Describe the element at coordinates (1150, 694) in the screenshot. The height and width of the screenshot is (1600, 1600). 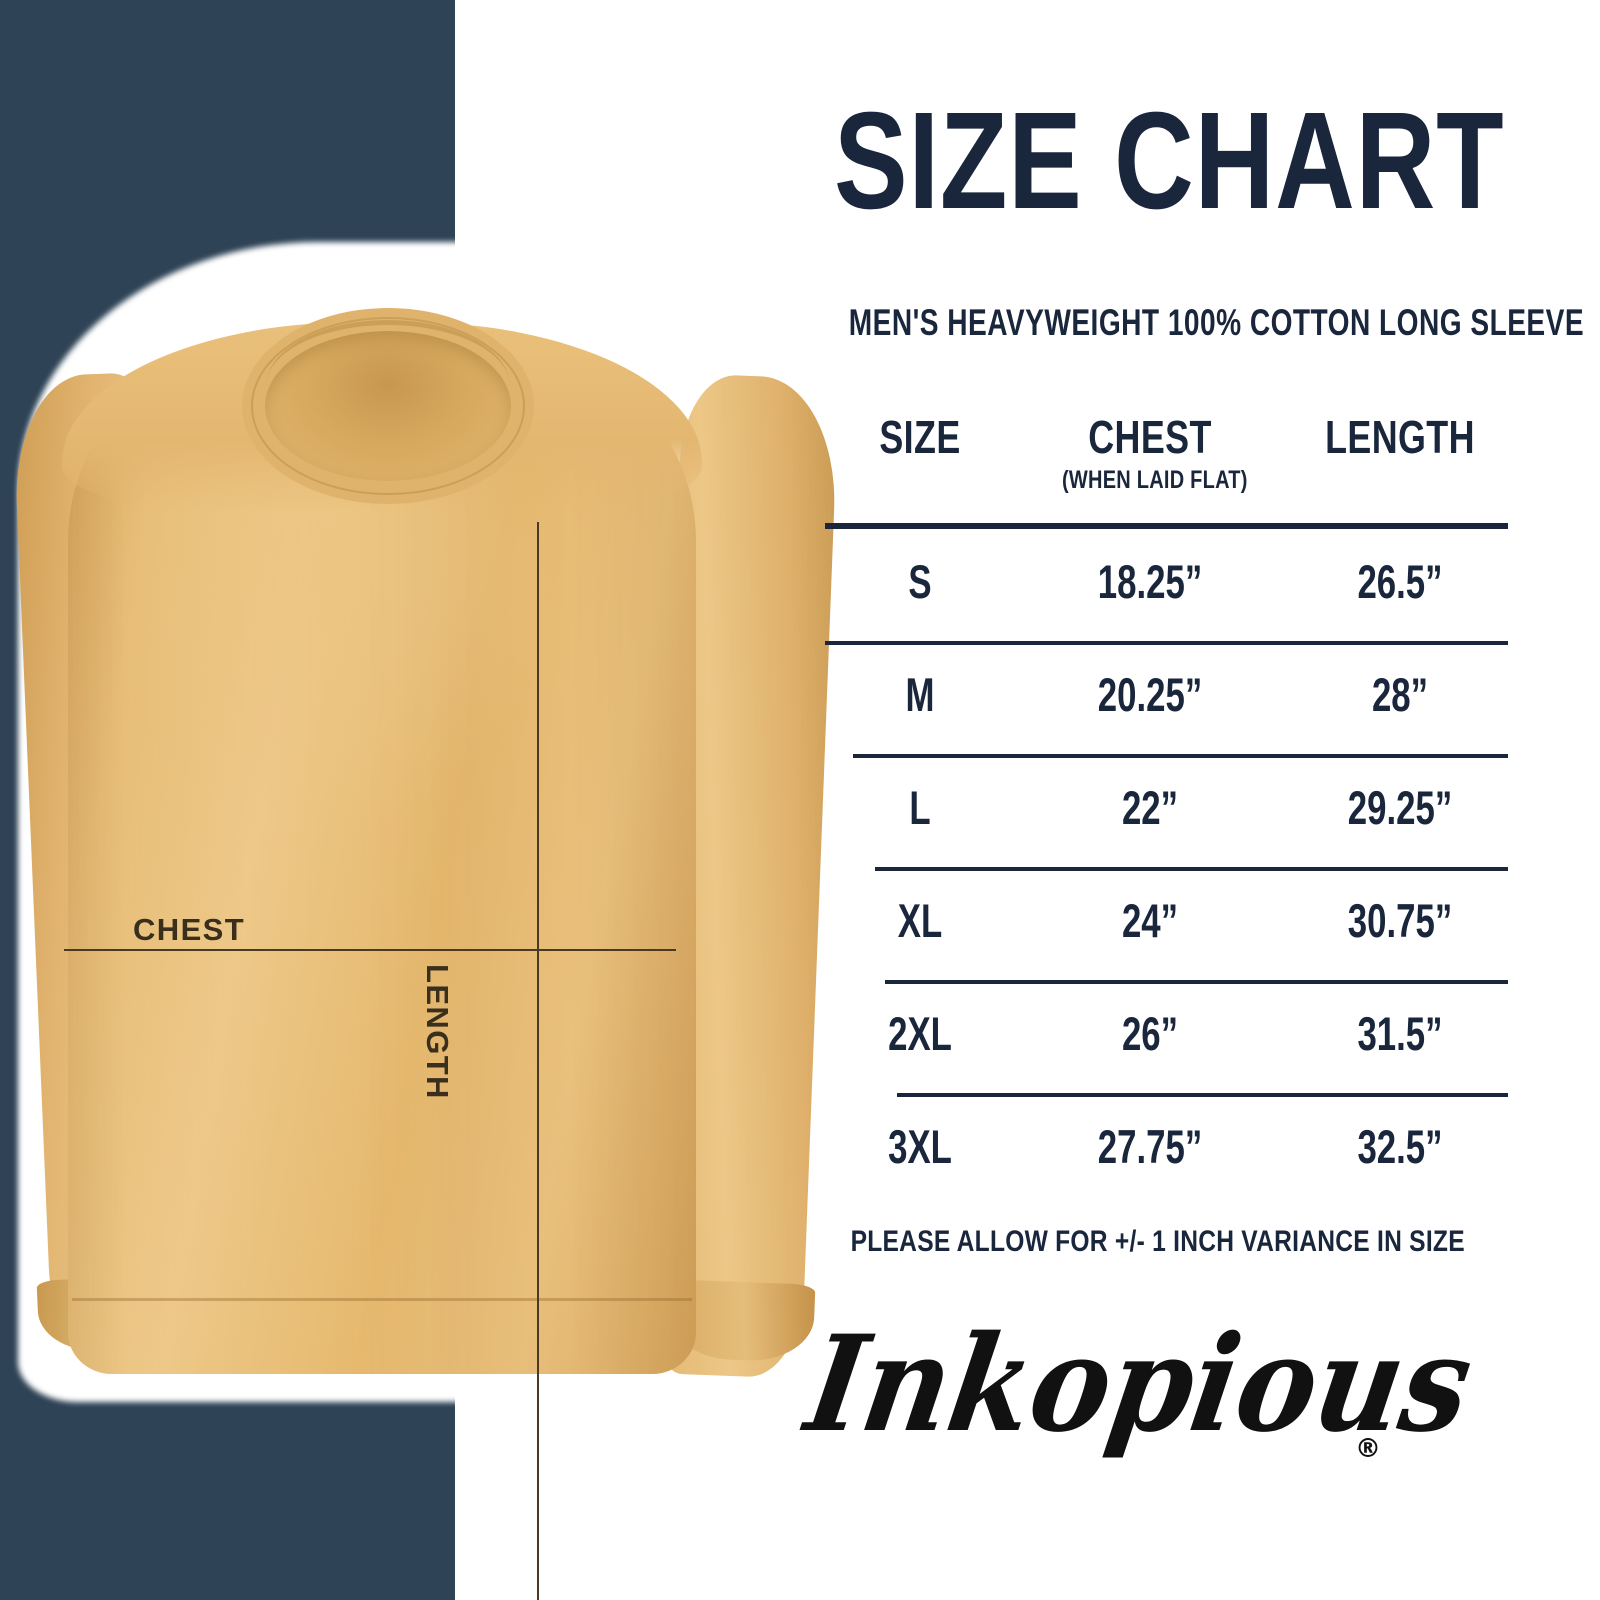
I see `cell-chest: 20.25”` at that location.